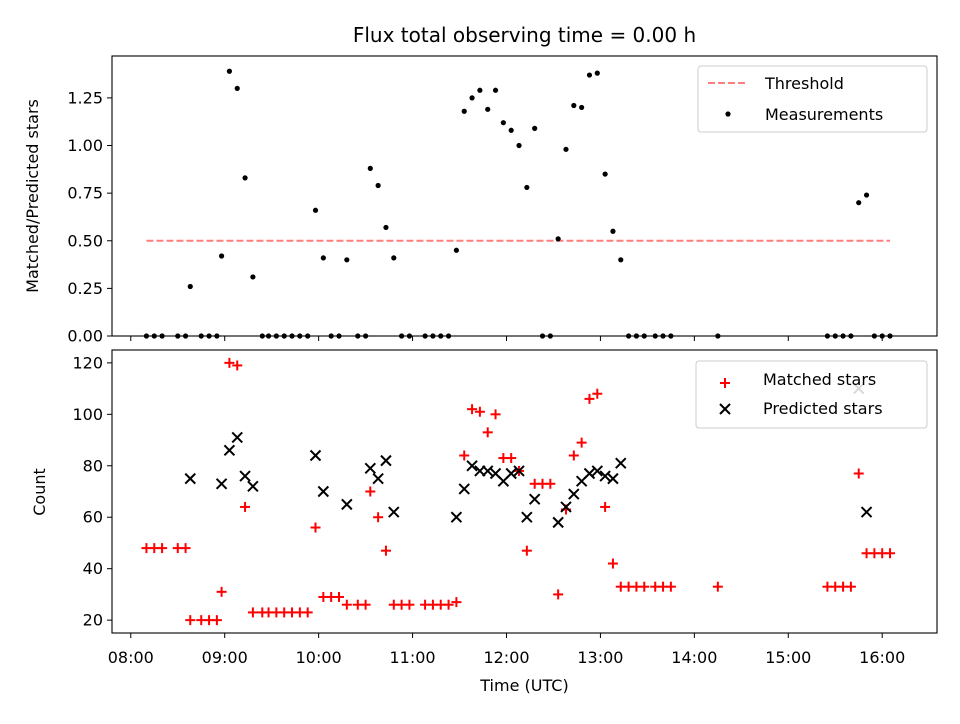 The width and height of the screenshot is (960, 724). Describe the element at coordinates (85, 240) in the screenshot. I see `top-y-tick-label: 0.50` at that location.